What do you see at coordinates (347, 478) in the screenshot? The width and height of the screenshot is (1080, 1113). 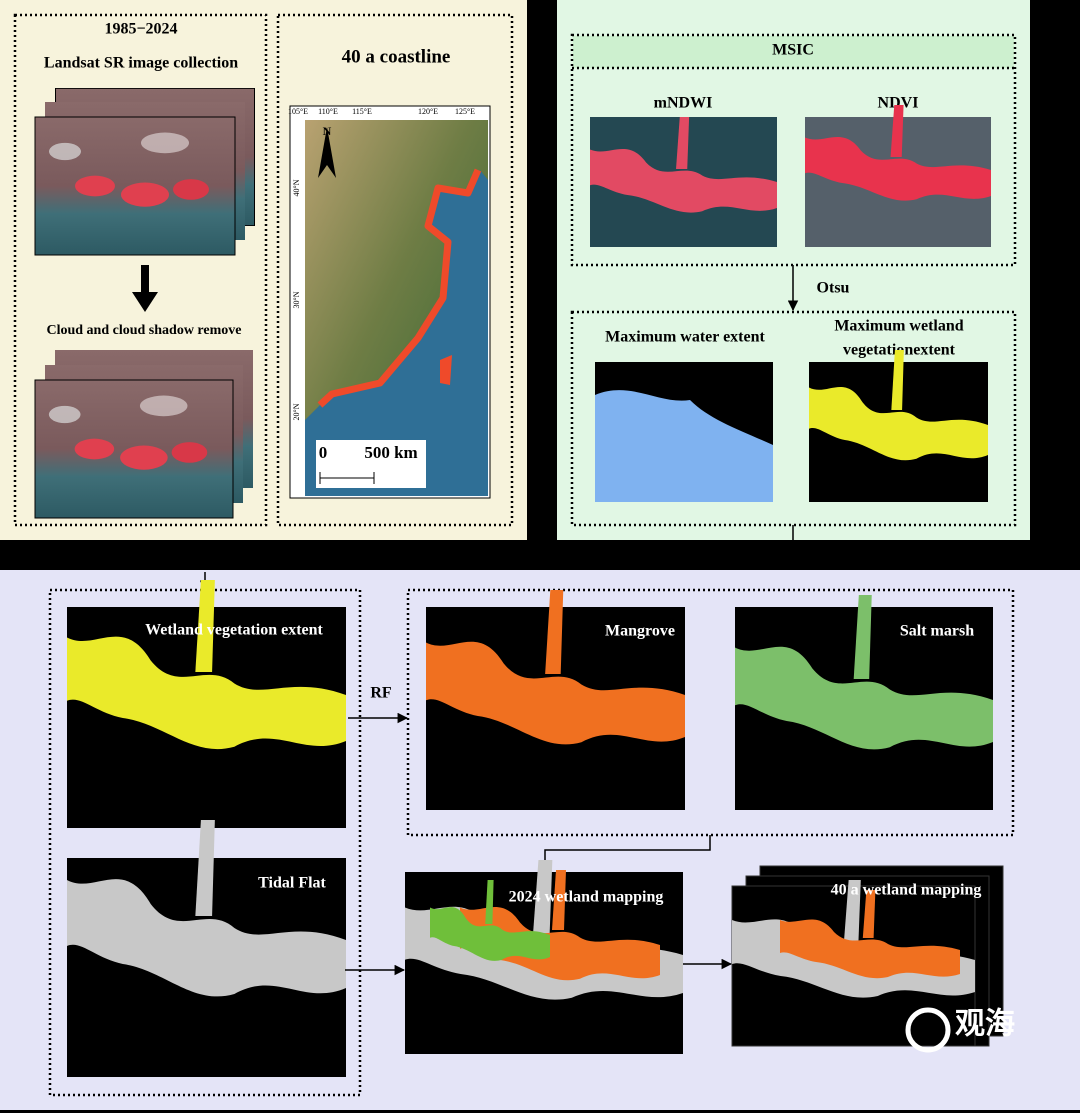 I see `scale-bar` at bounding box center [347, 478].